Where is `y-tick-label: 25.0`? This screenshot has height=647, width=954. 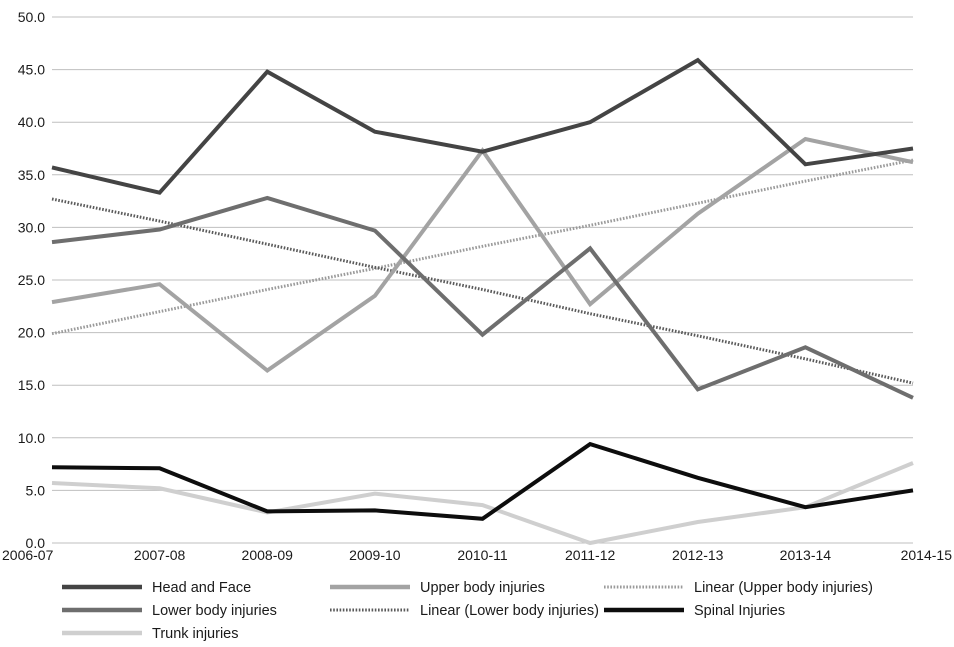
y-tick-label: 25.0 is located at coordinates (31, 280).